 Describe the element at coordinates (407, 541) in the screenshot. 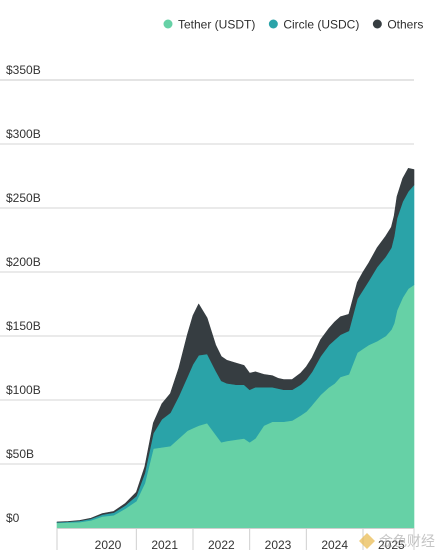

I see `watermark-text: 金色财经` at that location.